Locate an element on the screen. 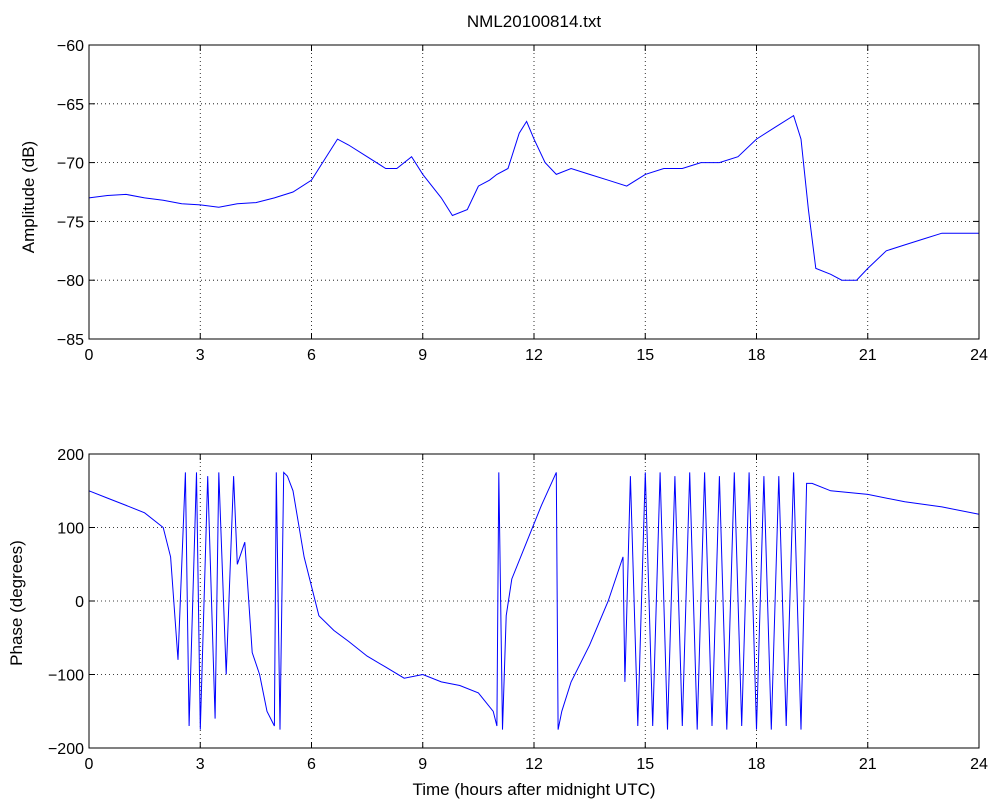 This screenshot has height=806, width=998. amplitude-ytick-label-4: −65 is located at coordinates (70, 105).